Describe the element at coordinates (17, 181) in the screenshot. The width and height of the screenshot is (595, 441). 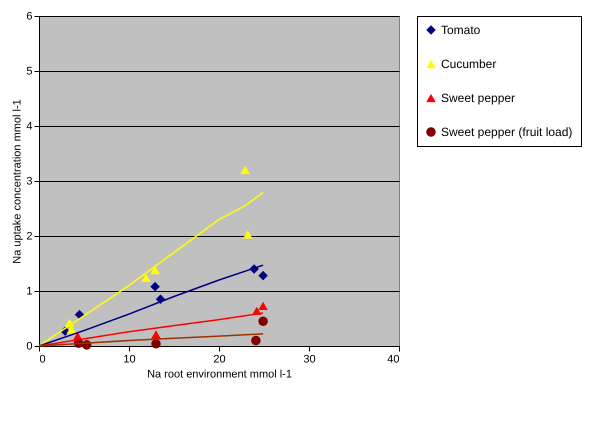
I see `y-axis-title: Na uptake concentration mmol l-1` at that location.